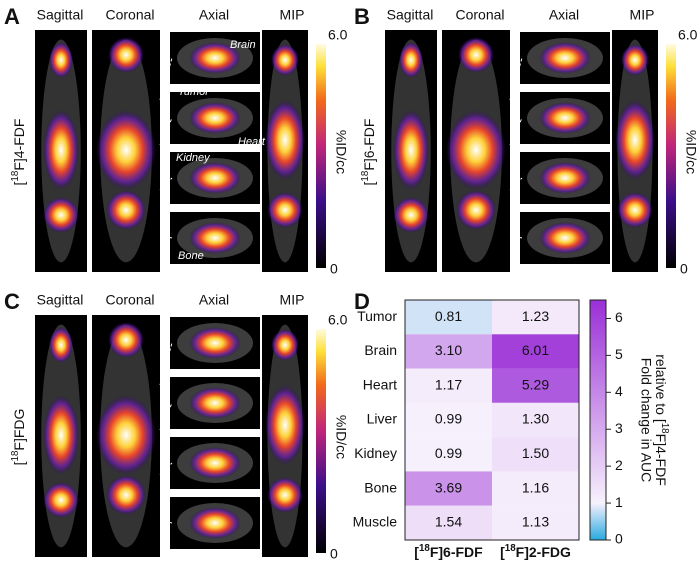 The width and height of the screenshot is (700, 567). Describe the element at coordinates (535, 487) in the screenshot. I see `cell-label: 1.16` at that location.